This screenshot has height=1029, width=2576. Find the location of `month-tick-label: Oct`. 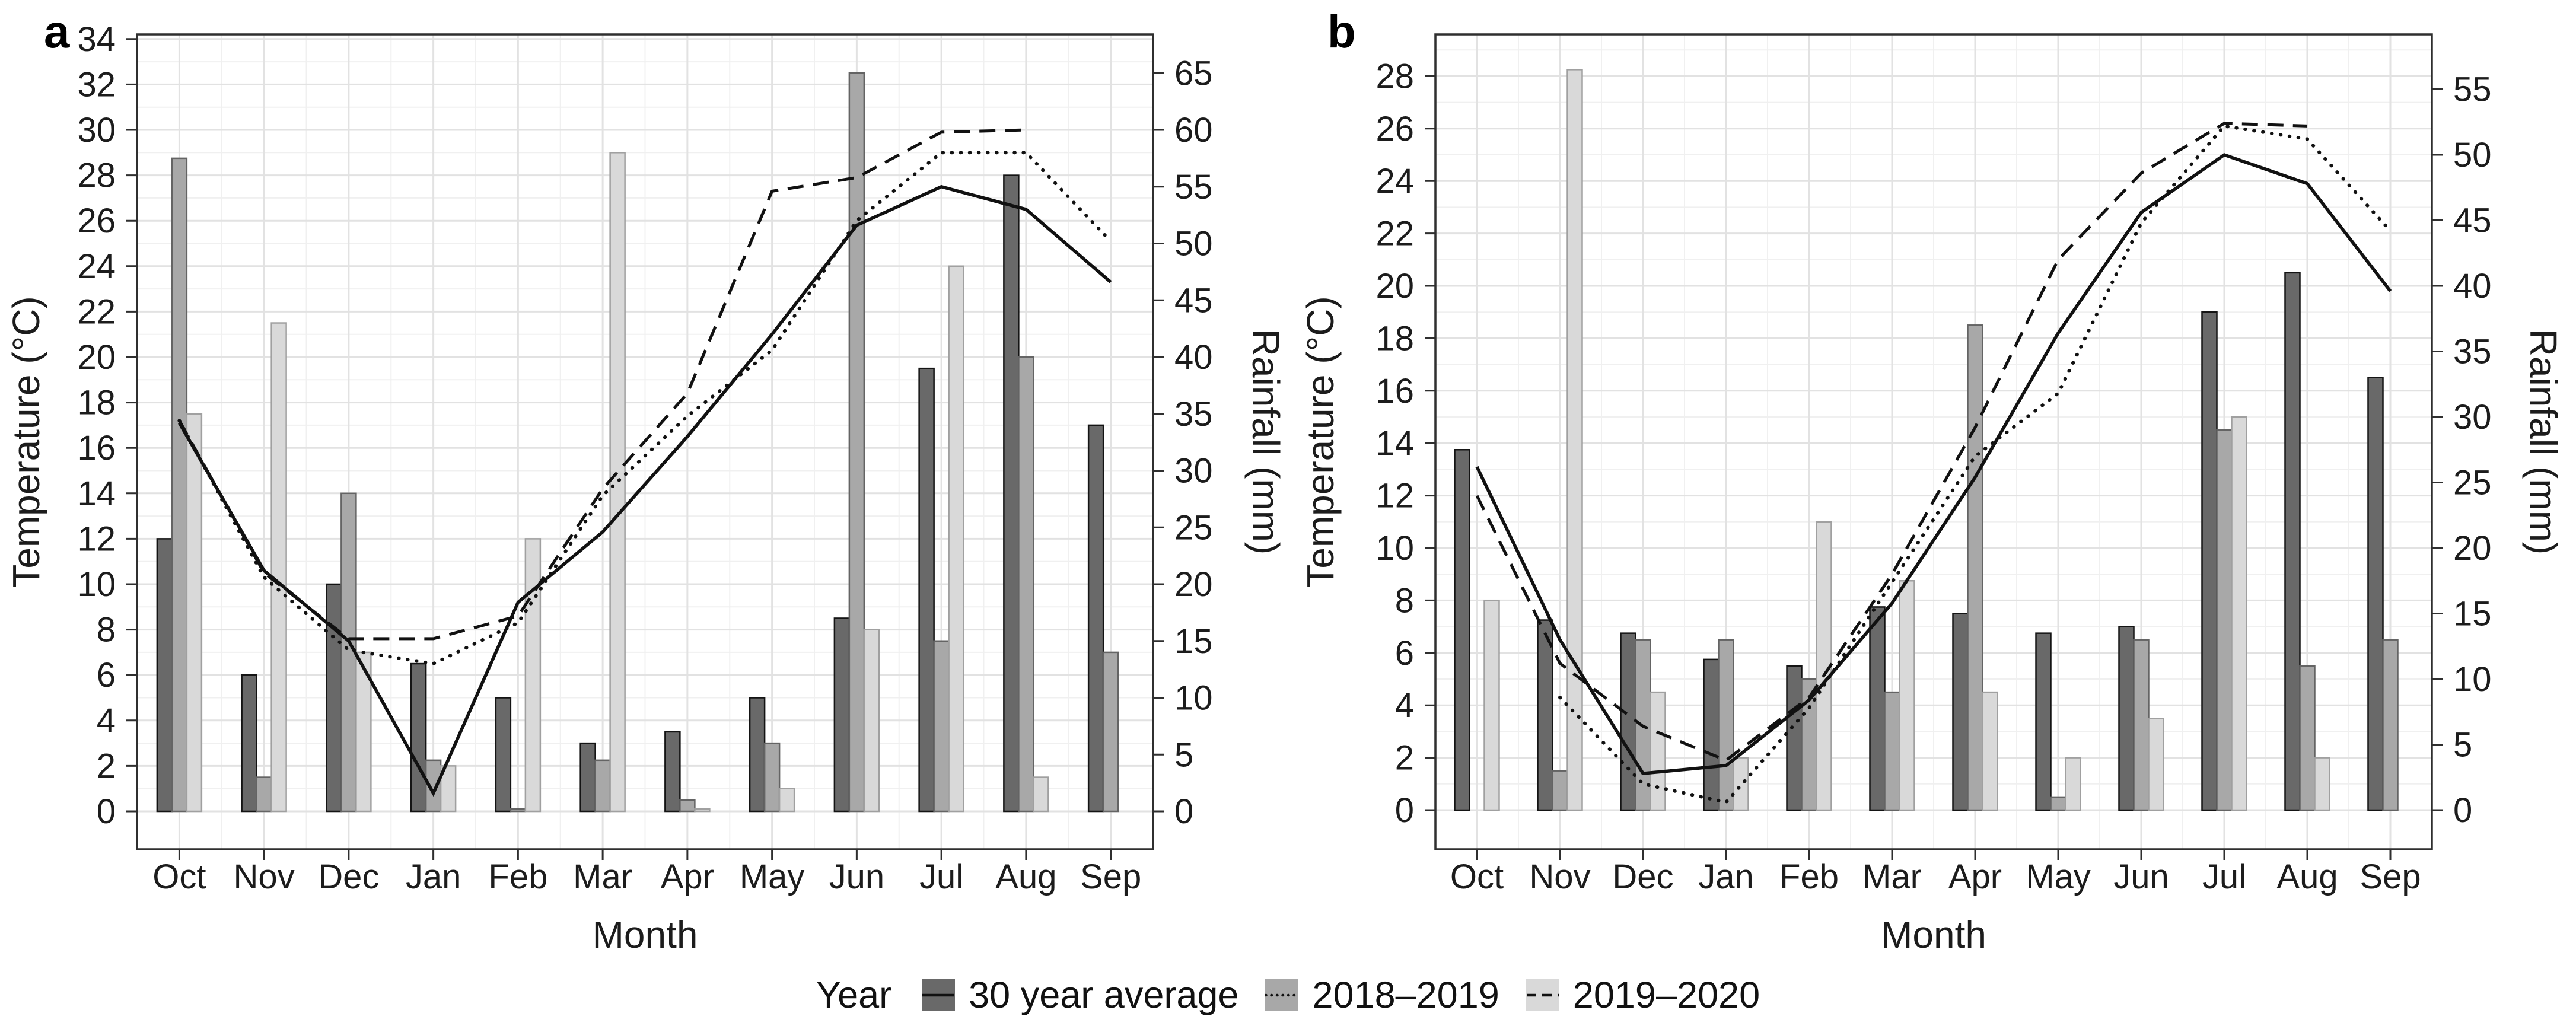

month-tick-label: Oct is located at coordinates (1477, 877).